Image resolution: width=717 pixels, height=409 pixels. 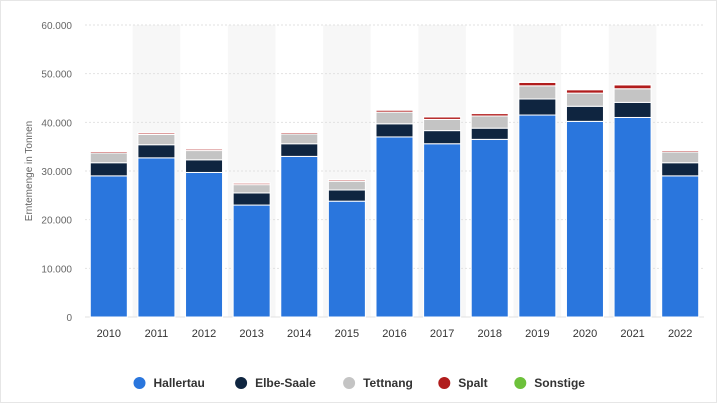 I want to click on x-tick-label: 2017, so click(x=442, y=334).